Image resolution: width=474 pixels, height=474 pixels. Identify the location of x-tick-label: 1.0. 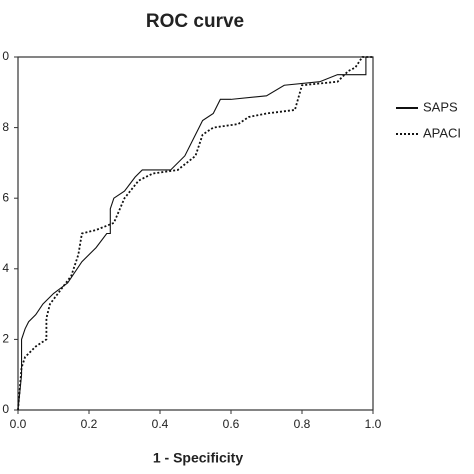
(373, 424).